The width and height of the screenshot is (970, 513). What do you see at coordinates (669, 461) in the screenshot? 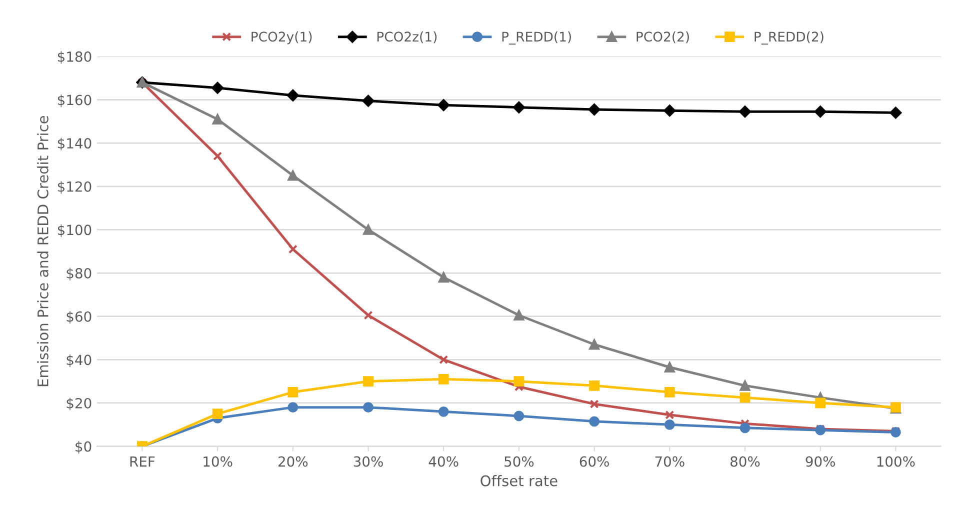
I see `x-tick-label: 70%` at bounding box center [669, 461].